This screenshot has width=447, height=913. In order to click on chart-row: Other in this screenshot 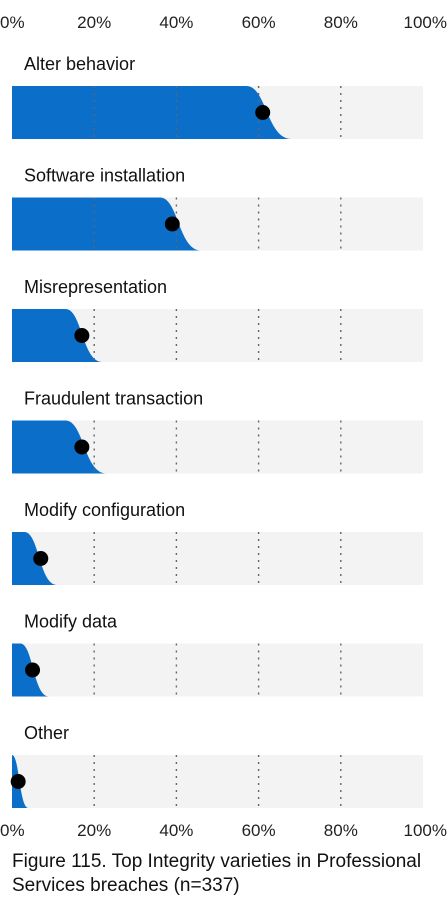, I will do `click(216, 765)`.